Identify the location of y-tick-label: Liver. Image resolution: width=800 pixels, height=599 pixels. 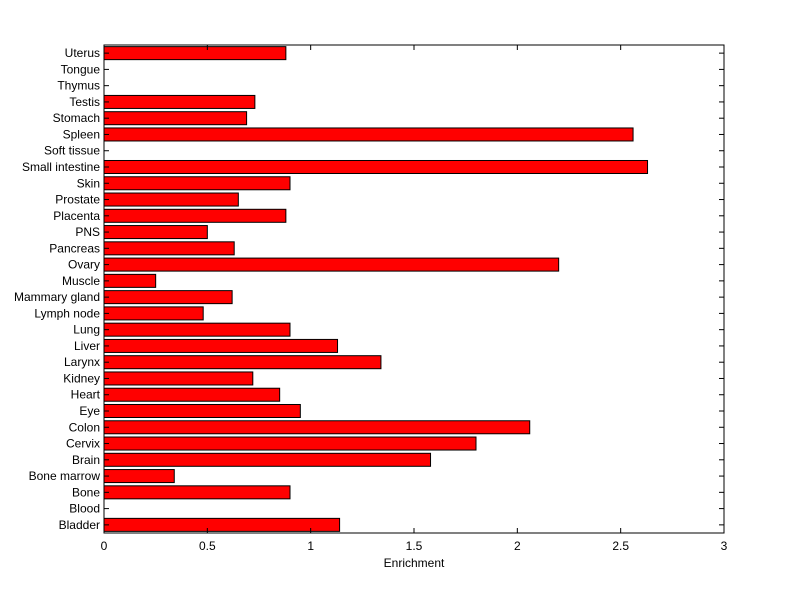
(87, 346).